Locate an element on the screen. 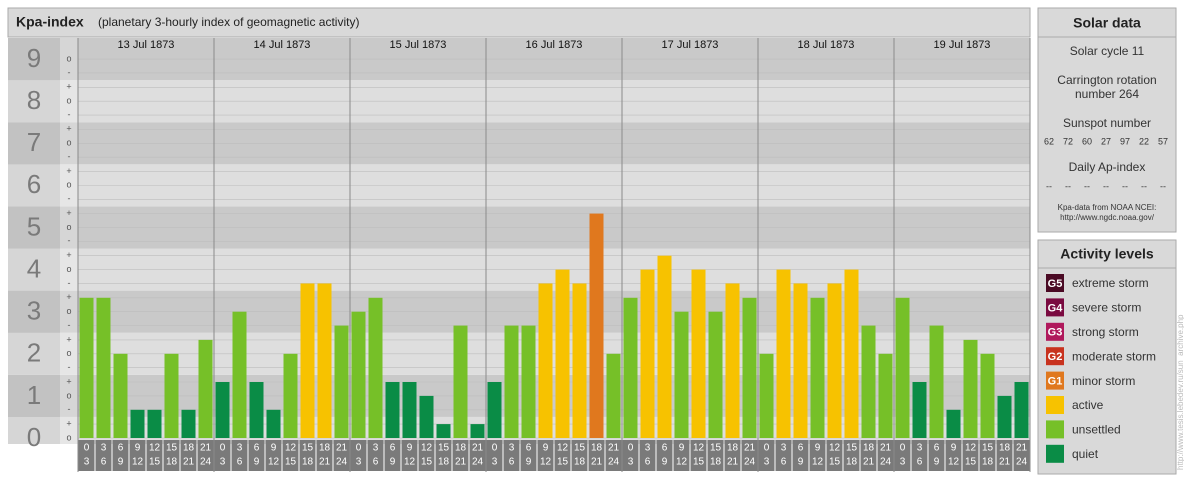 This screenshot has height=480, width=1184. sunspot-number: 60 is located at coordinates (1087, 141).